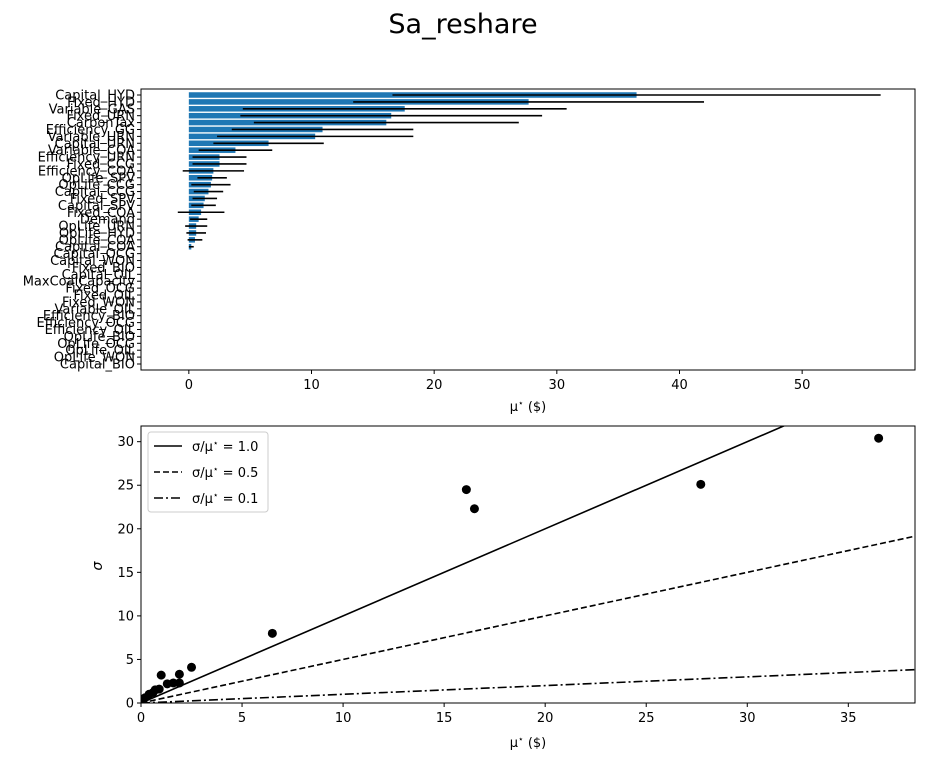 This screenshot has height=763, width=925. Describe the element at coordinates (97, 233) in the screenshot. I see `y-tick-label: OpLife_HYD` at that location.